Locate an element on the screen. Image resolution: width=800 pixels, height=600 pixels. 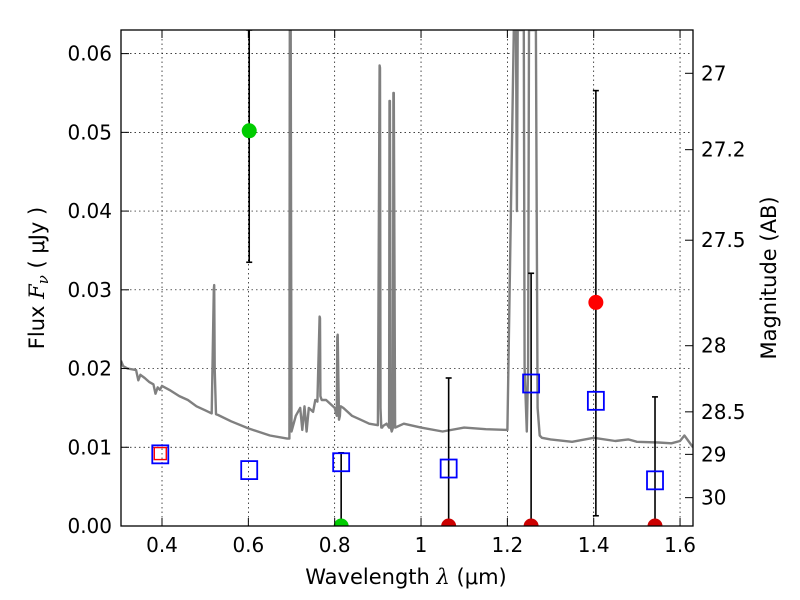
y-axis-label-unit: ( μJy ) is located at coordinates (37, 238).